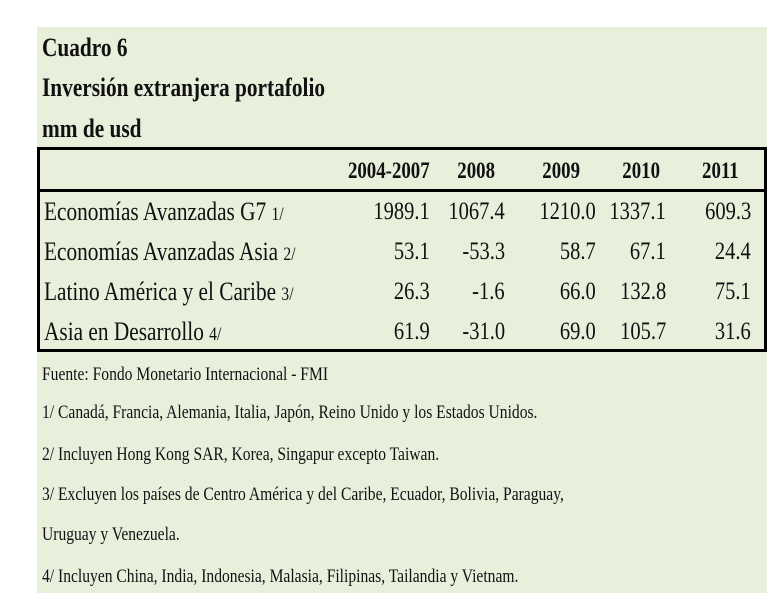 The height and width of the screenshot is (615, 773). I want to click on table-cell: 53.1, so click(412, 251).